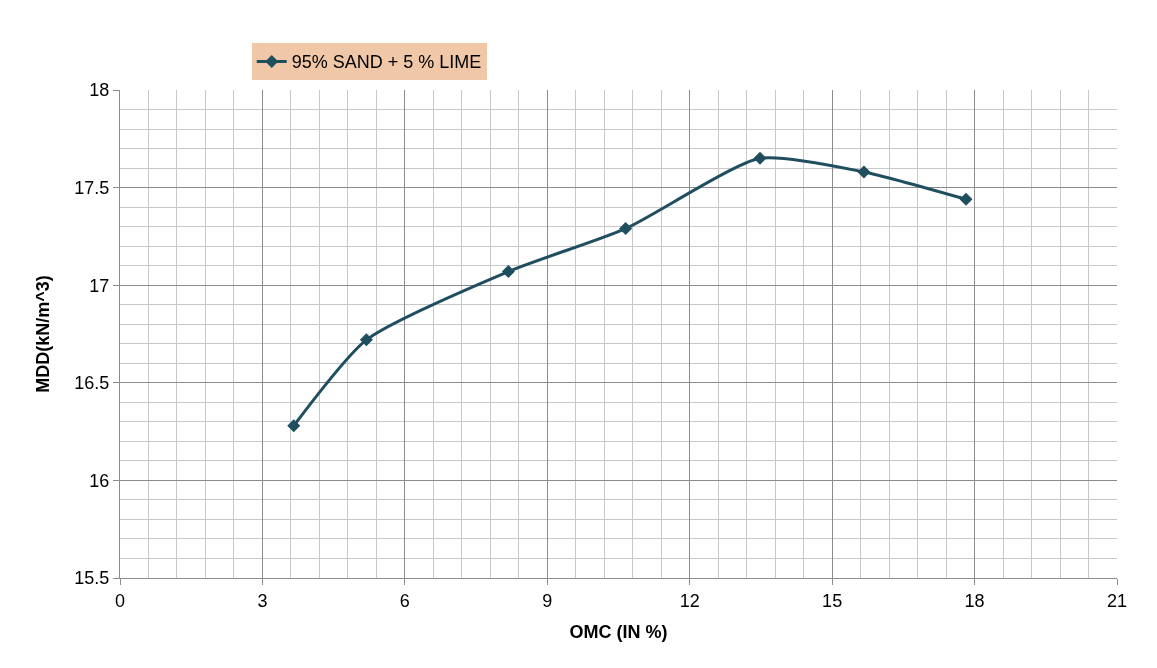  What do you see at coordinates (832, 600) in the screenshot?
I see `x-tick-label: 15` at bounding box center [832, 600].